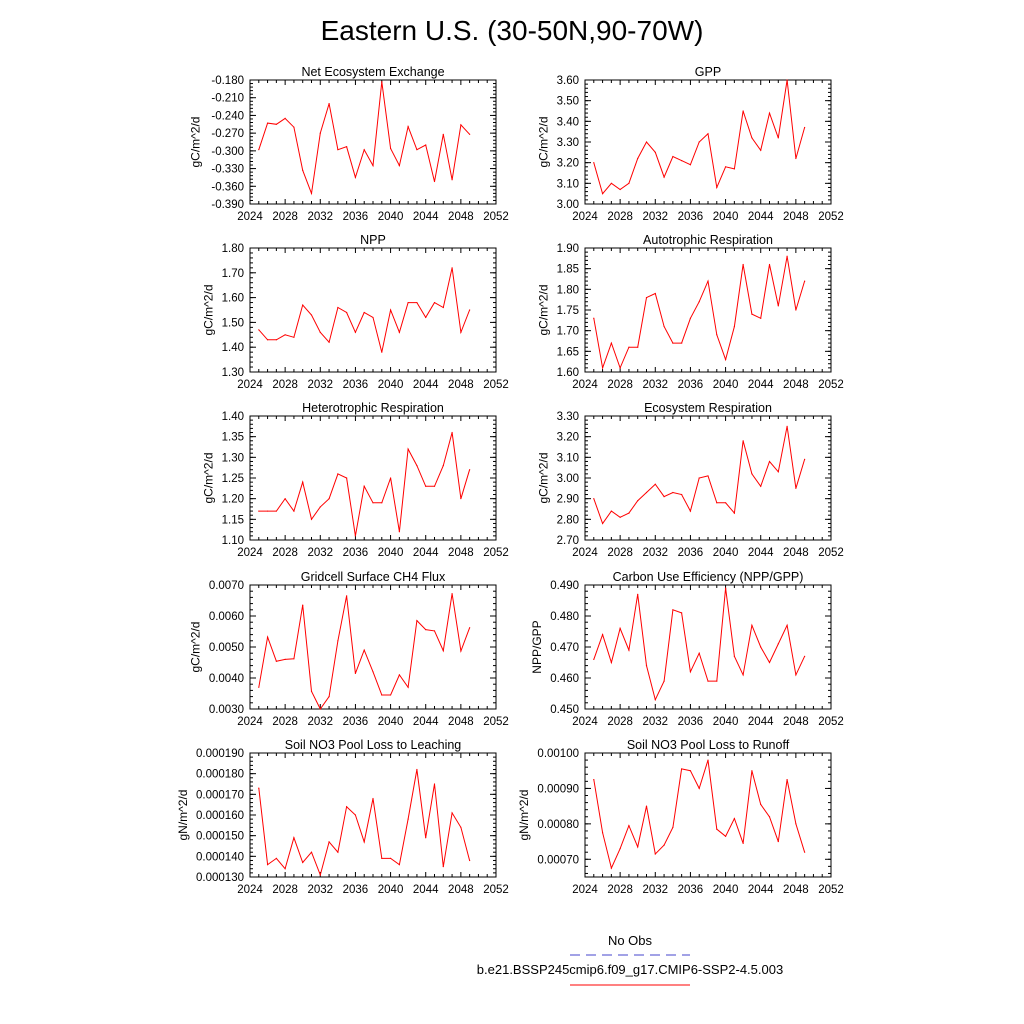  What do you see at coordinates (796, 890) in the screenshot?
I see `x-tick-label: 2048` at bounding box center [796, 890].